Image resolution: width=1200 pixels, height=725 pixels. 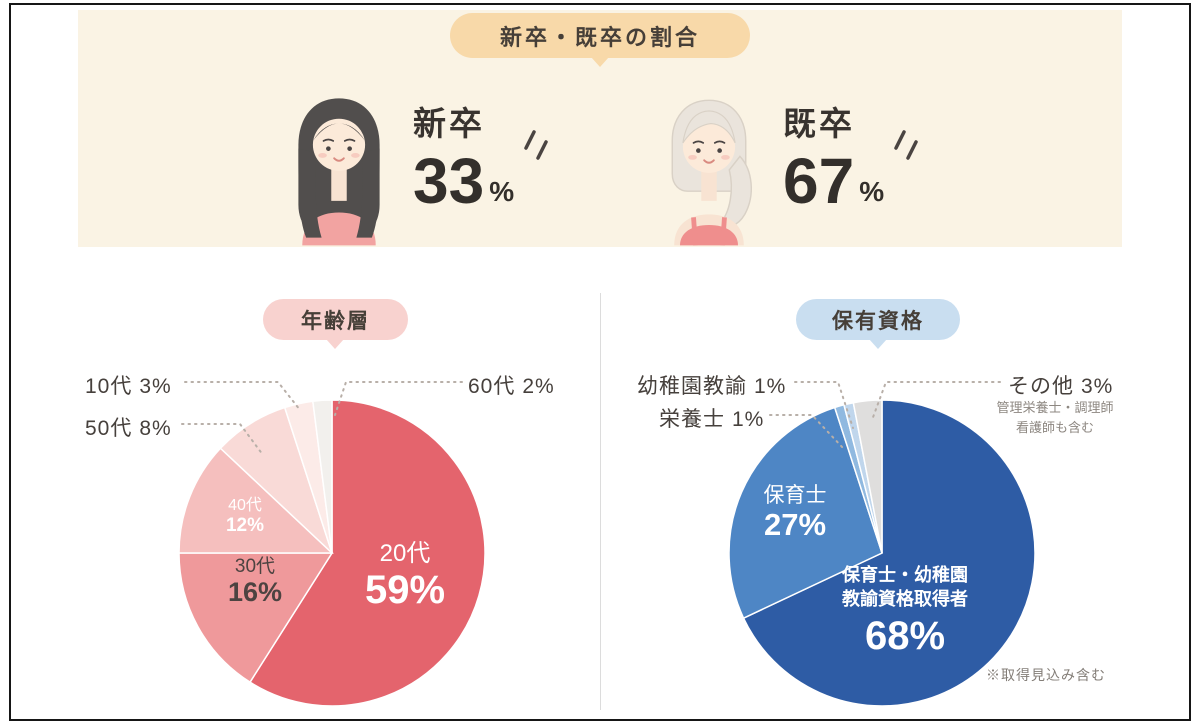 What do you see at coordinates (339, 172) in the screenshot?
I see `avatar-new-graduate` at bounding box center [339, 172].